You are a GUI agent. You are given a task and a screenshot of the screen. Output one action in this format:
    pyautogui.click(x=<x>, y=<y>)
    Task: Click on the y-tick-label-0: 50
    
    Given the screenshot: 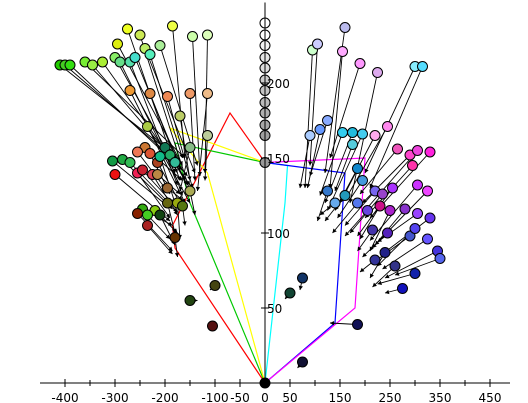 What is the action you would take?
    pyautogui.click(x=274, y=309)
    